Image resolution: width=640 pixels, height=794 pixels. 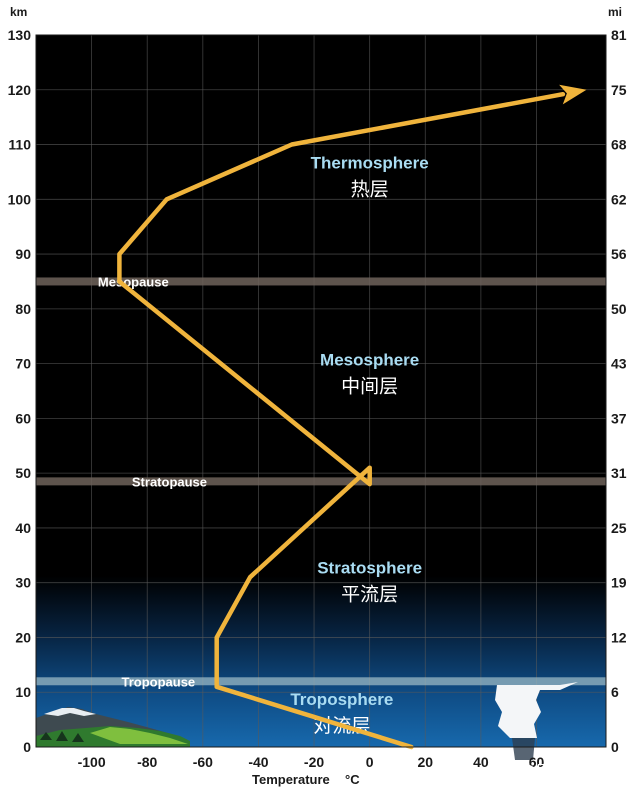 What do you see at coordinates (314, 762) in the screenshot?
I see `x-tick-label: -20` at bounding box center [314, 762].